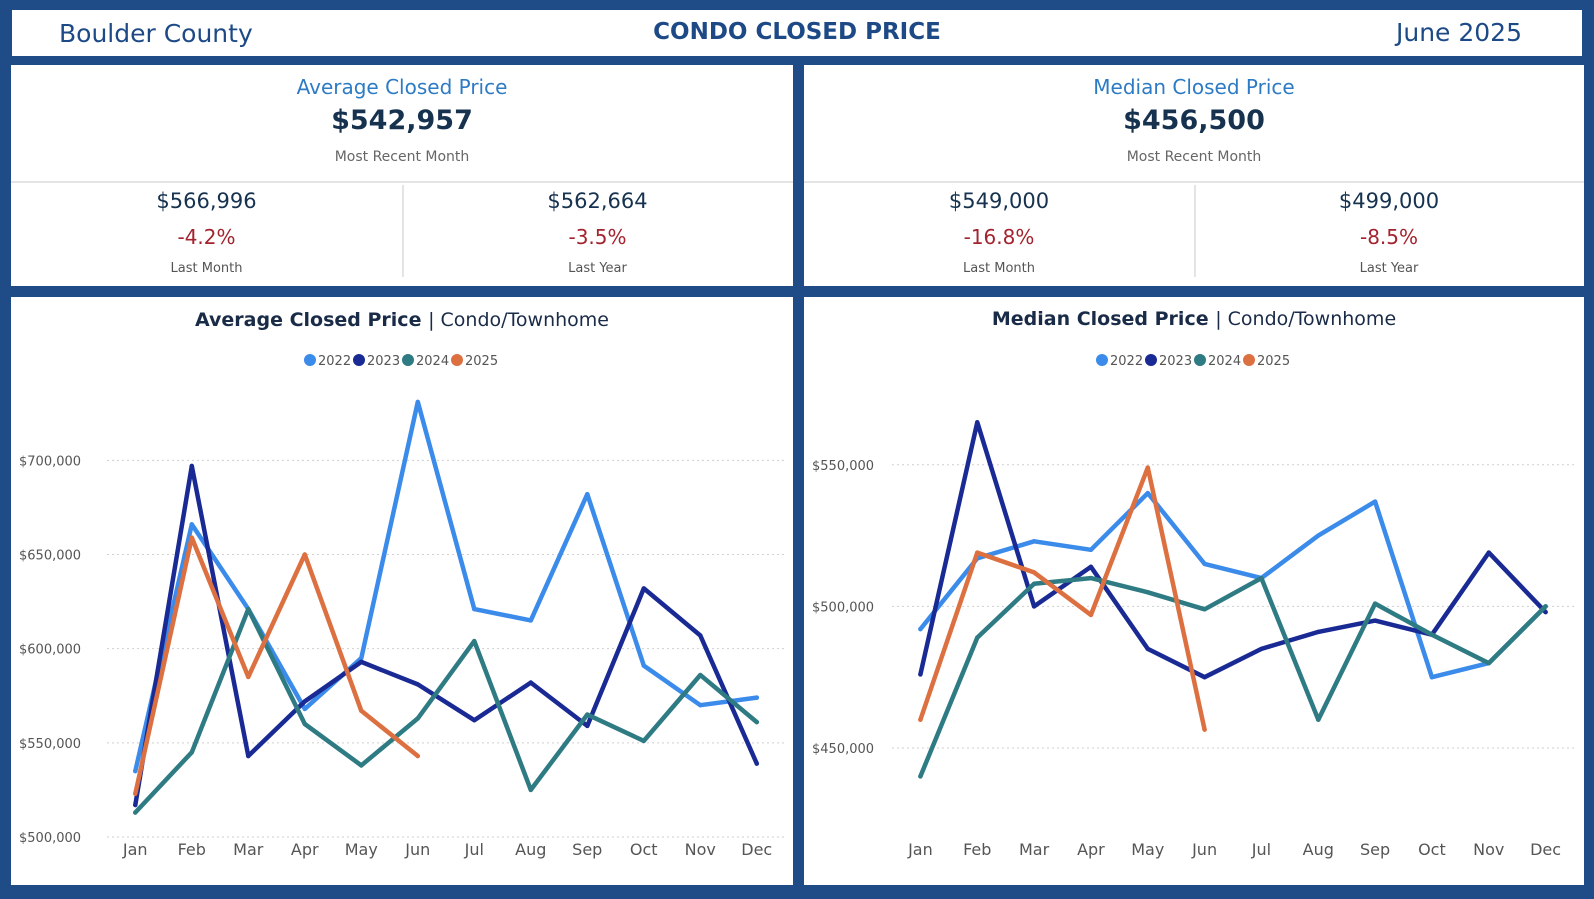  What do you see at coordinates (700, 849) in the screenshot?
I see `x-tick-label: Nov` at bounding box center [700, 849].